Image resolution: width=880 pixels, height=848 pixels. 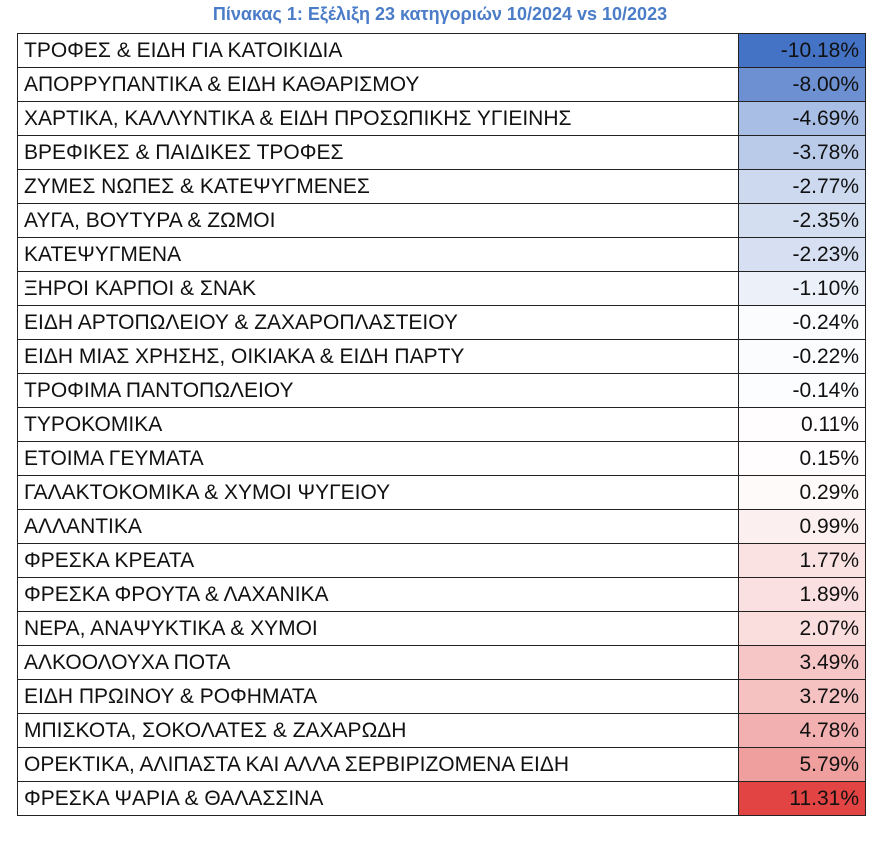 What do you see at coordinates (802, 730) in the screenshot?
I see `change-cell: 4.78%` at bounding box center [802, 730].